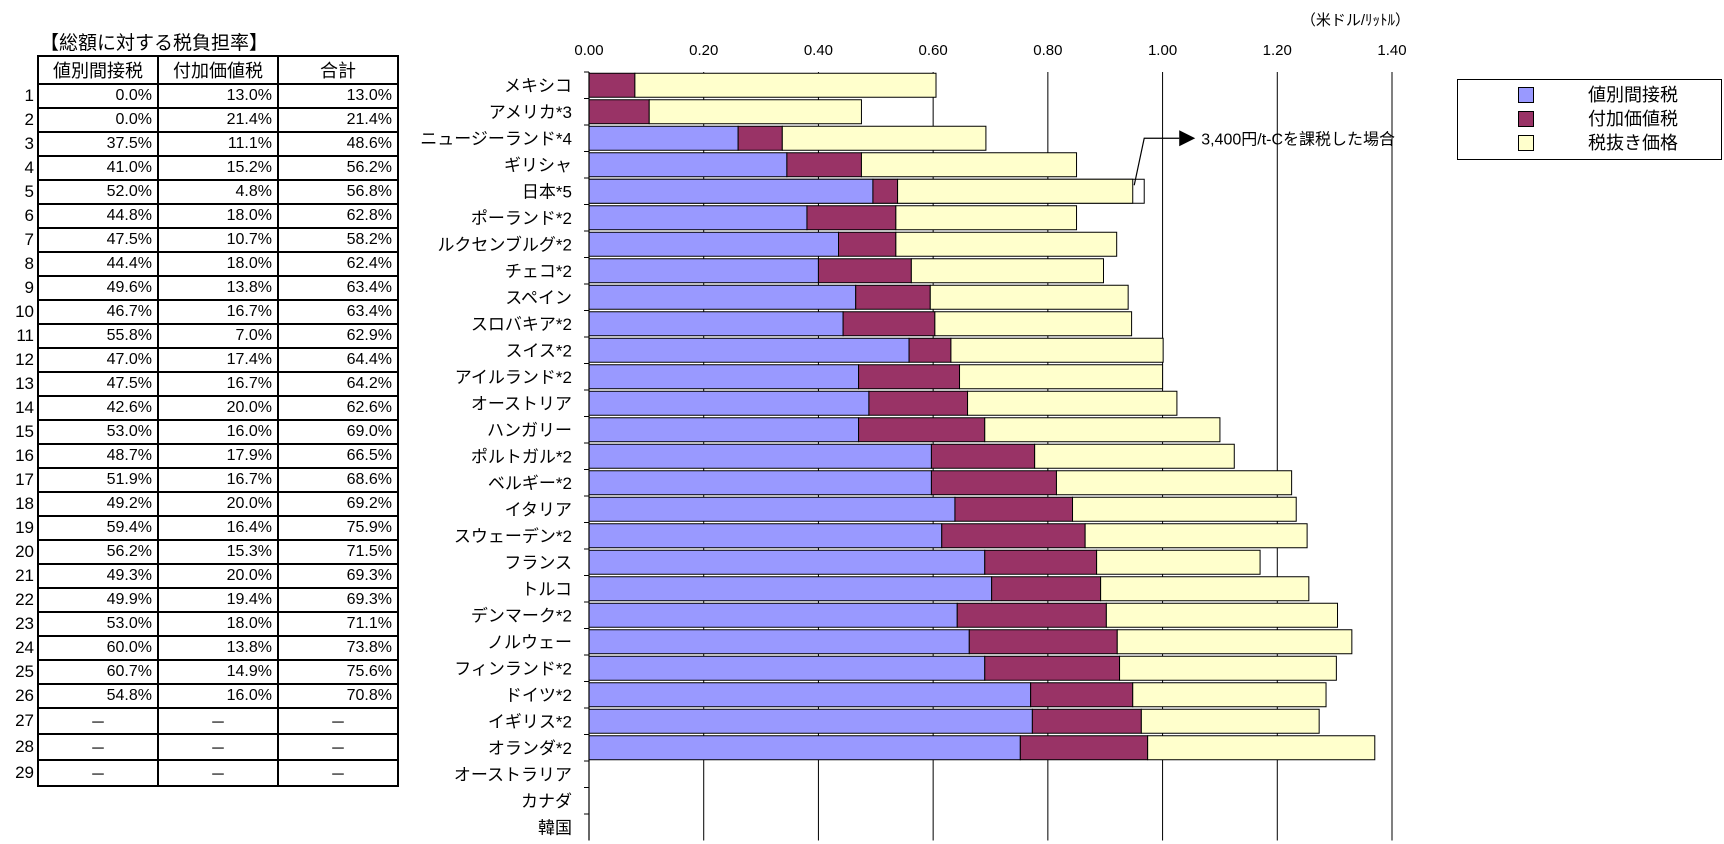 Image resolution: width=1724 pixels, height=844 pixels. Describe the element at coordinates (530, 721) in the screenshot. I see `category-label: イギリス*2` at that location.